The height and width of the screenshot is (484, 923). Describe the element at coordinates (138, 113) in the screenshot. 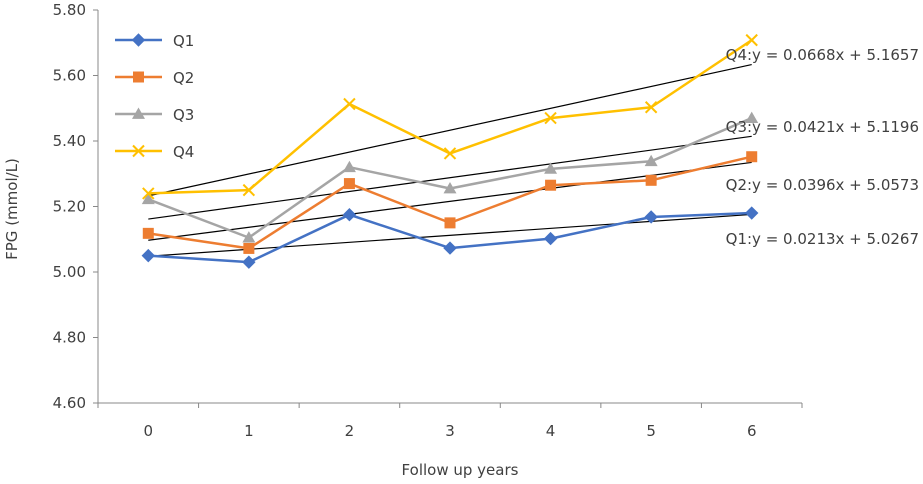

I see `legend-marker-q3` at that location.